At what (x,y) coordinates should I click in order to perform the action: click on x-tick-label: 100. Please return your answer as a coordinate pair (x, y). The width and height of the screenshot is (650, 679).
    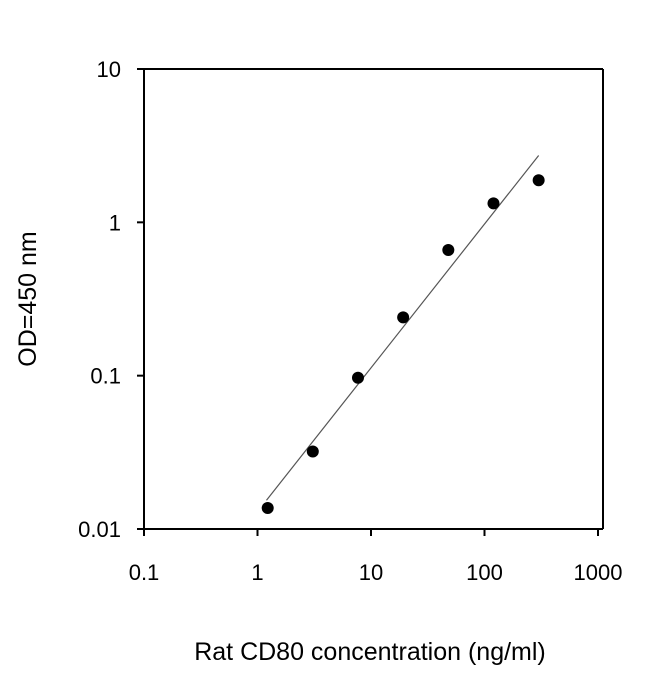
    Looking at the image, I should click on (484, 572).